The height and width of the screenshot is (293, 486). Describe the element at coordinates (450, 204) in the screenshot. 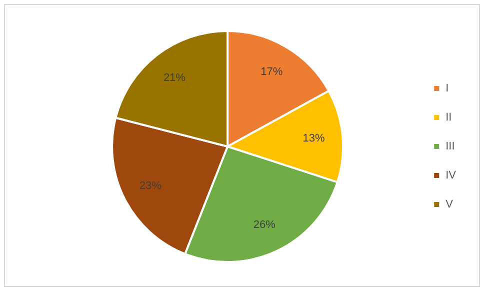

I see `legend-label: V` at that location.